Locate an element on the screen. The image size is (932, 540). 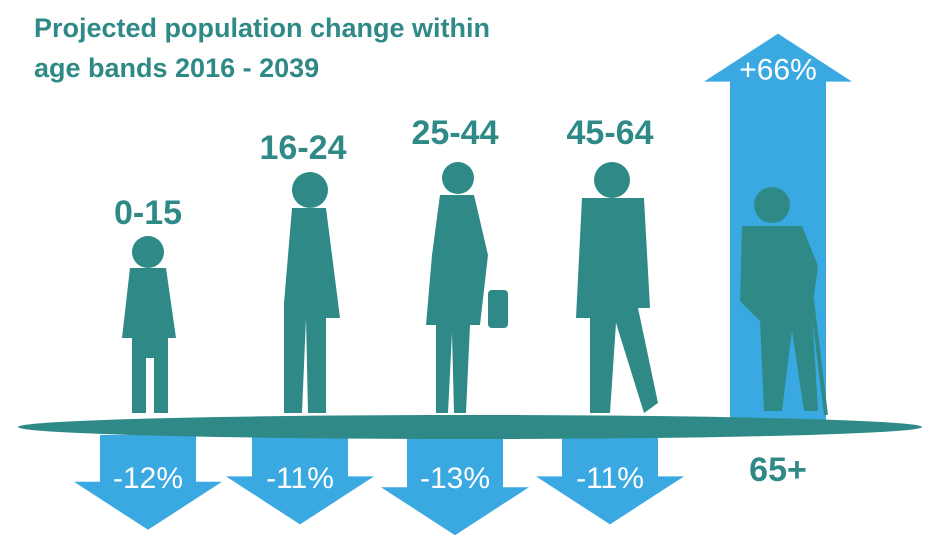
ground is located at coordinates (470, 427).